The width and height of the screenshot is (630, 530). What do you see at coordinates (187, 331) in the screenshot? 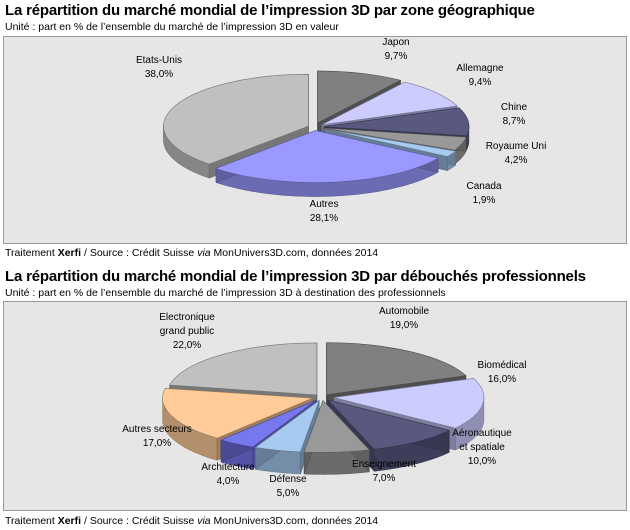
I see `slice-label: Electronique grand public 22,0%` at bounding box center [187, 331].